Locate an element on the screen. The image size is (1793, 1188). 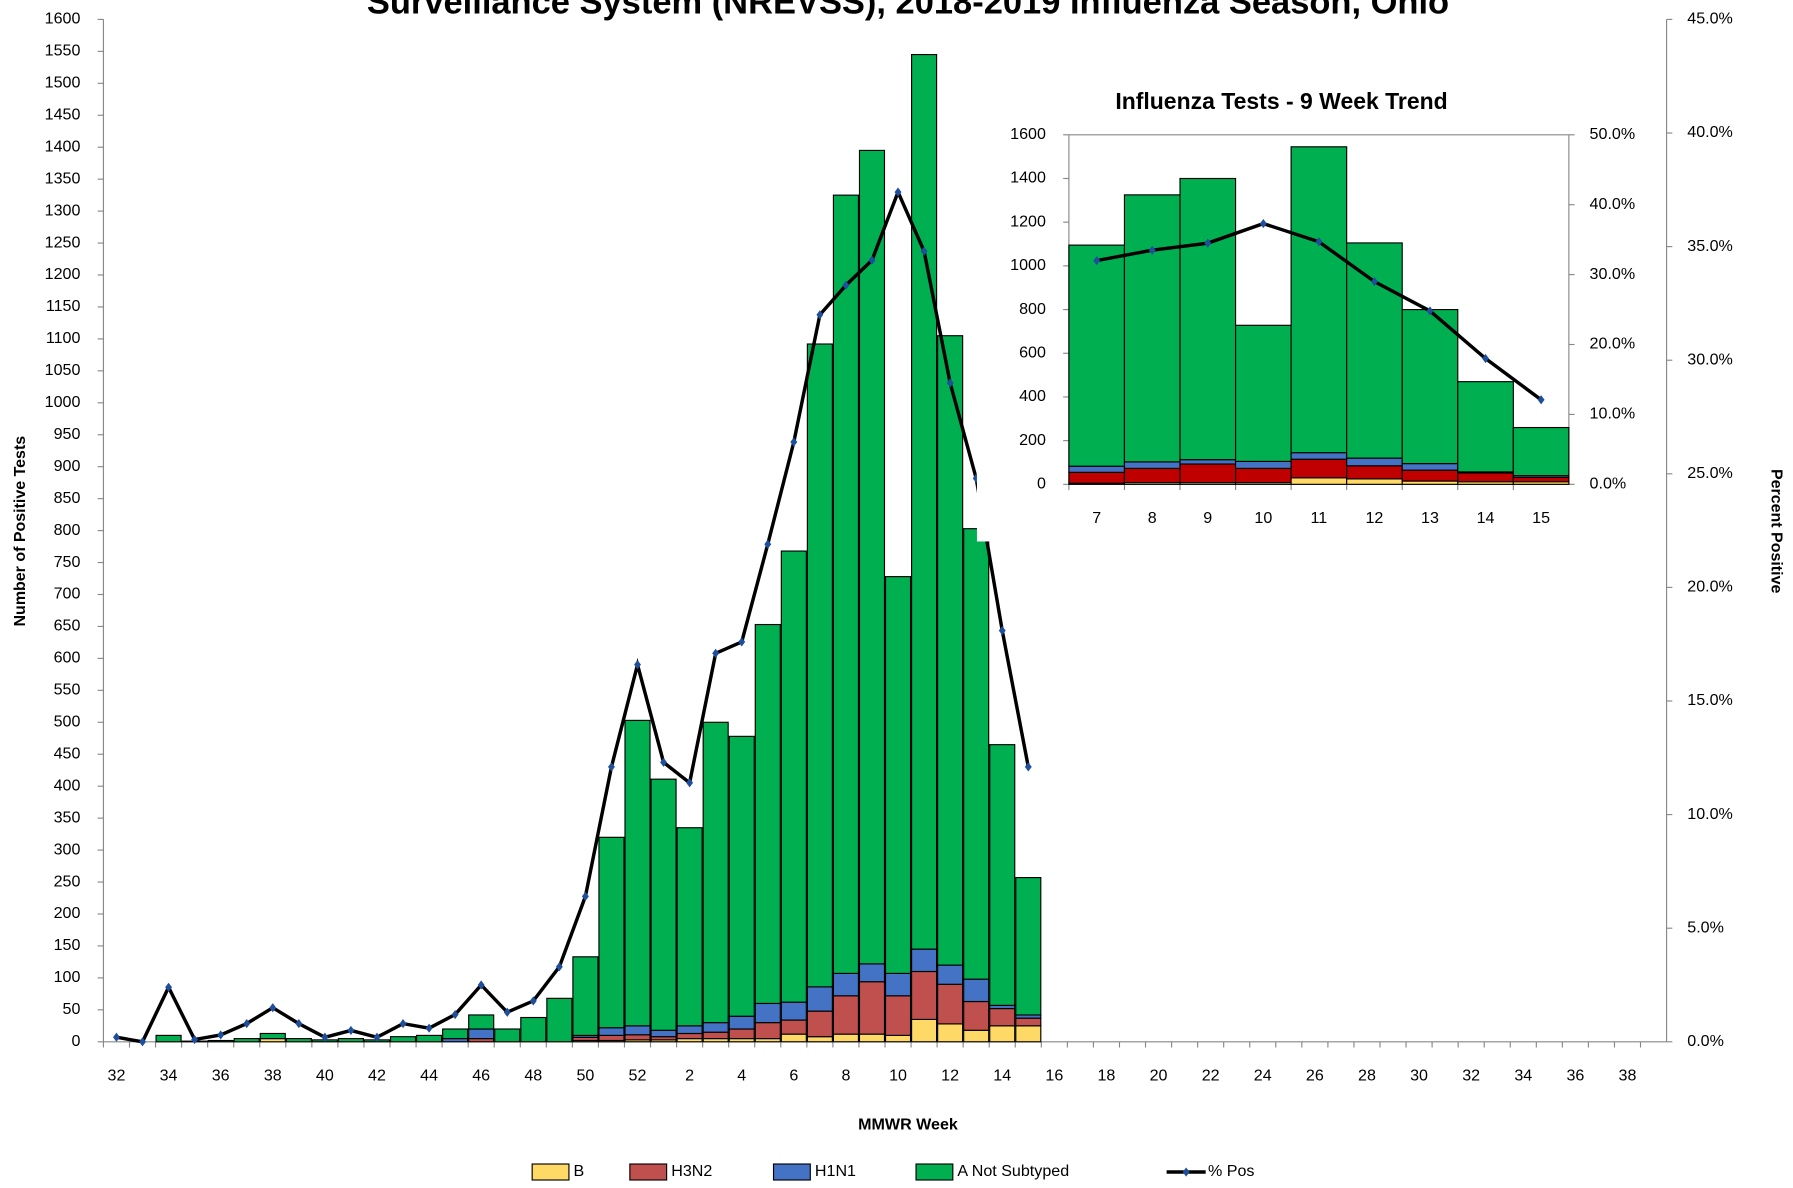
y-tick-label: 1200 is located at coordinates (63, 274).